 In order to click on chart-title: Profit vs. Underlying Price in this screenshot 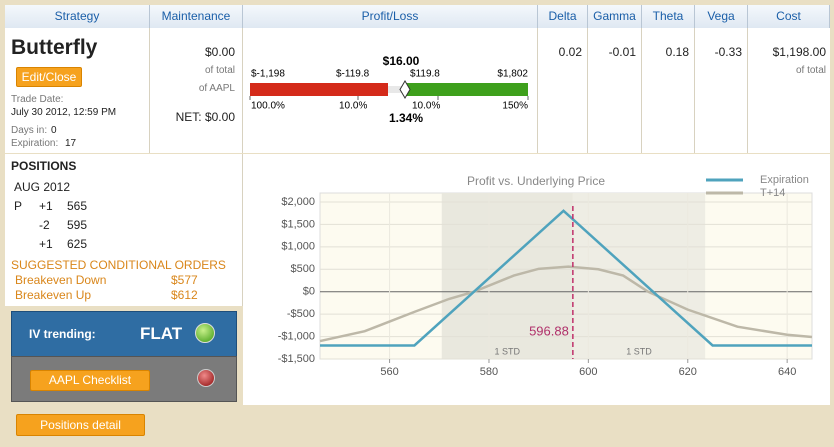, I will do `click(536, 181)`.